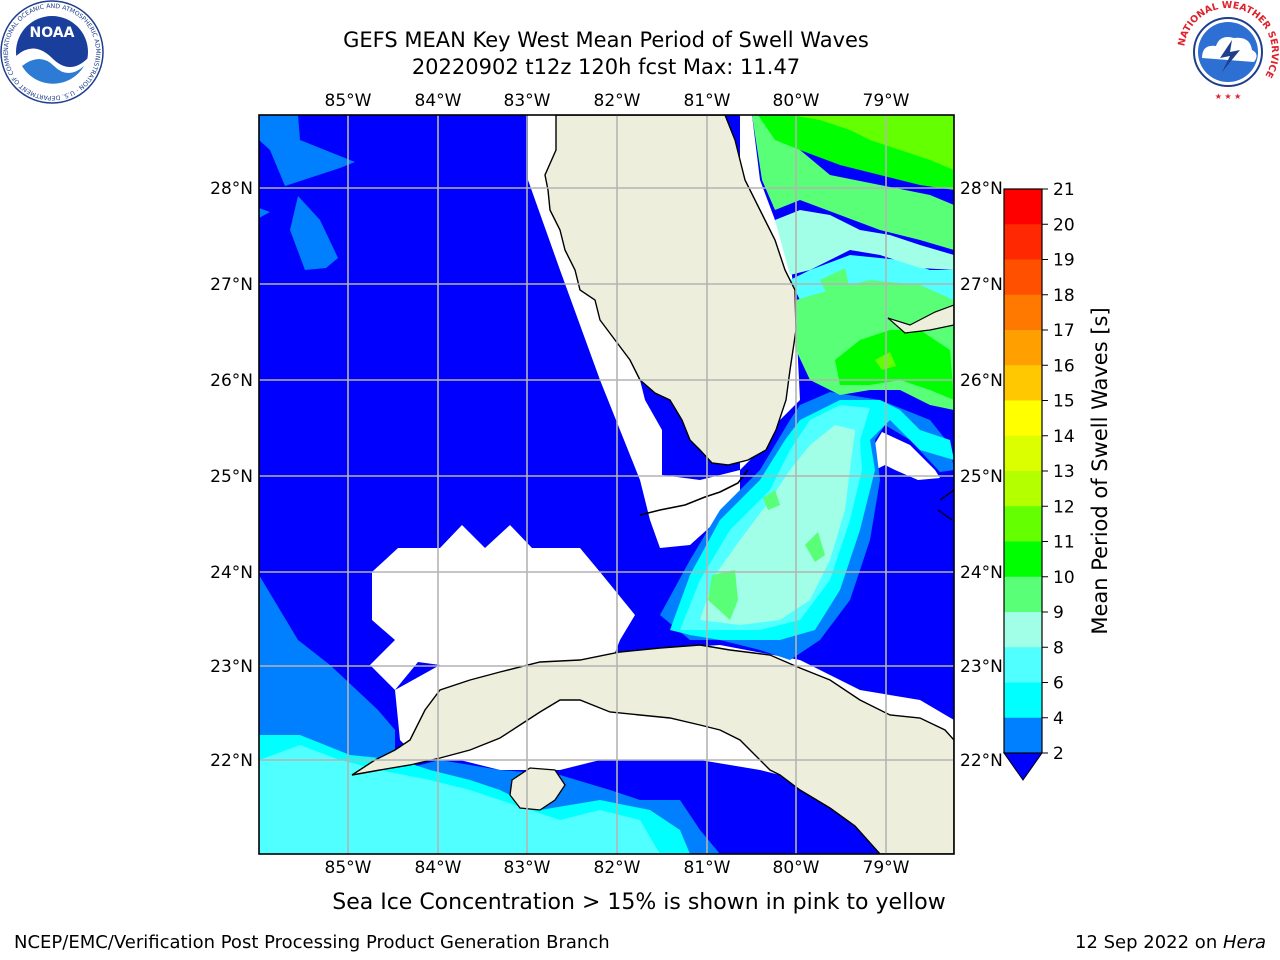 The width and height of the screenshot is (1280, 960). What do you see at coordinates (348, 868) in the screenshot?
I see `lon-label-bottom: 85°W` at bounding box center [348, 868].